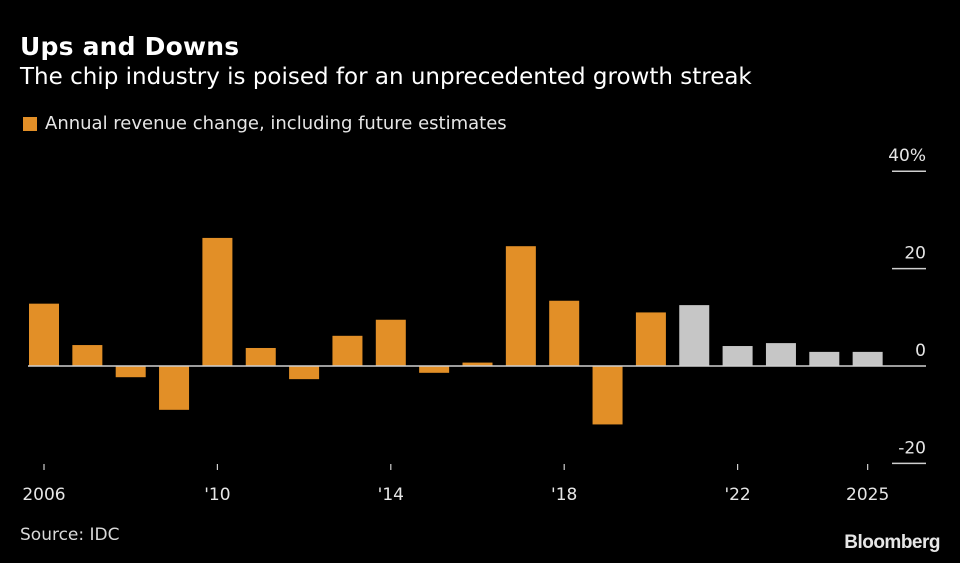 Image resolution: width=960 pixels, height=563 pixels. Describe the element at coordinates (867, 358) in the screenshot. I see `bar-estimate-2025` at that location.